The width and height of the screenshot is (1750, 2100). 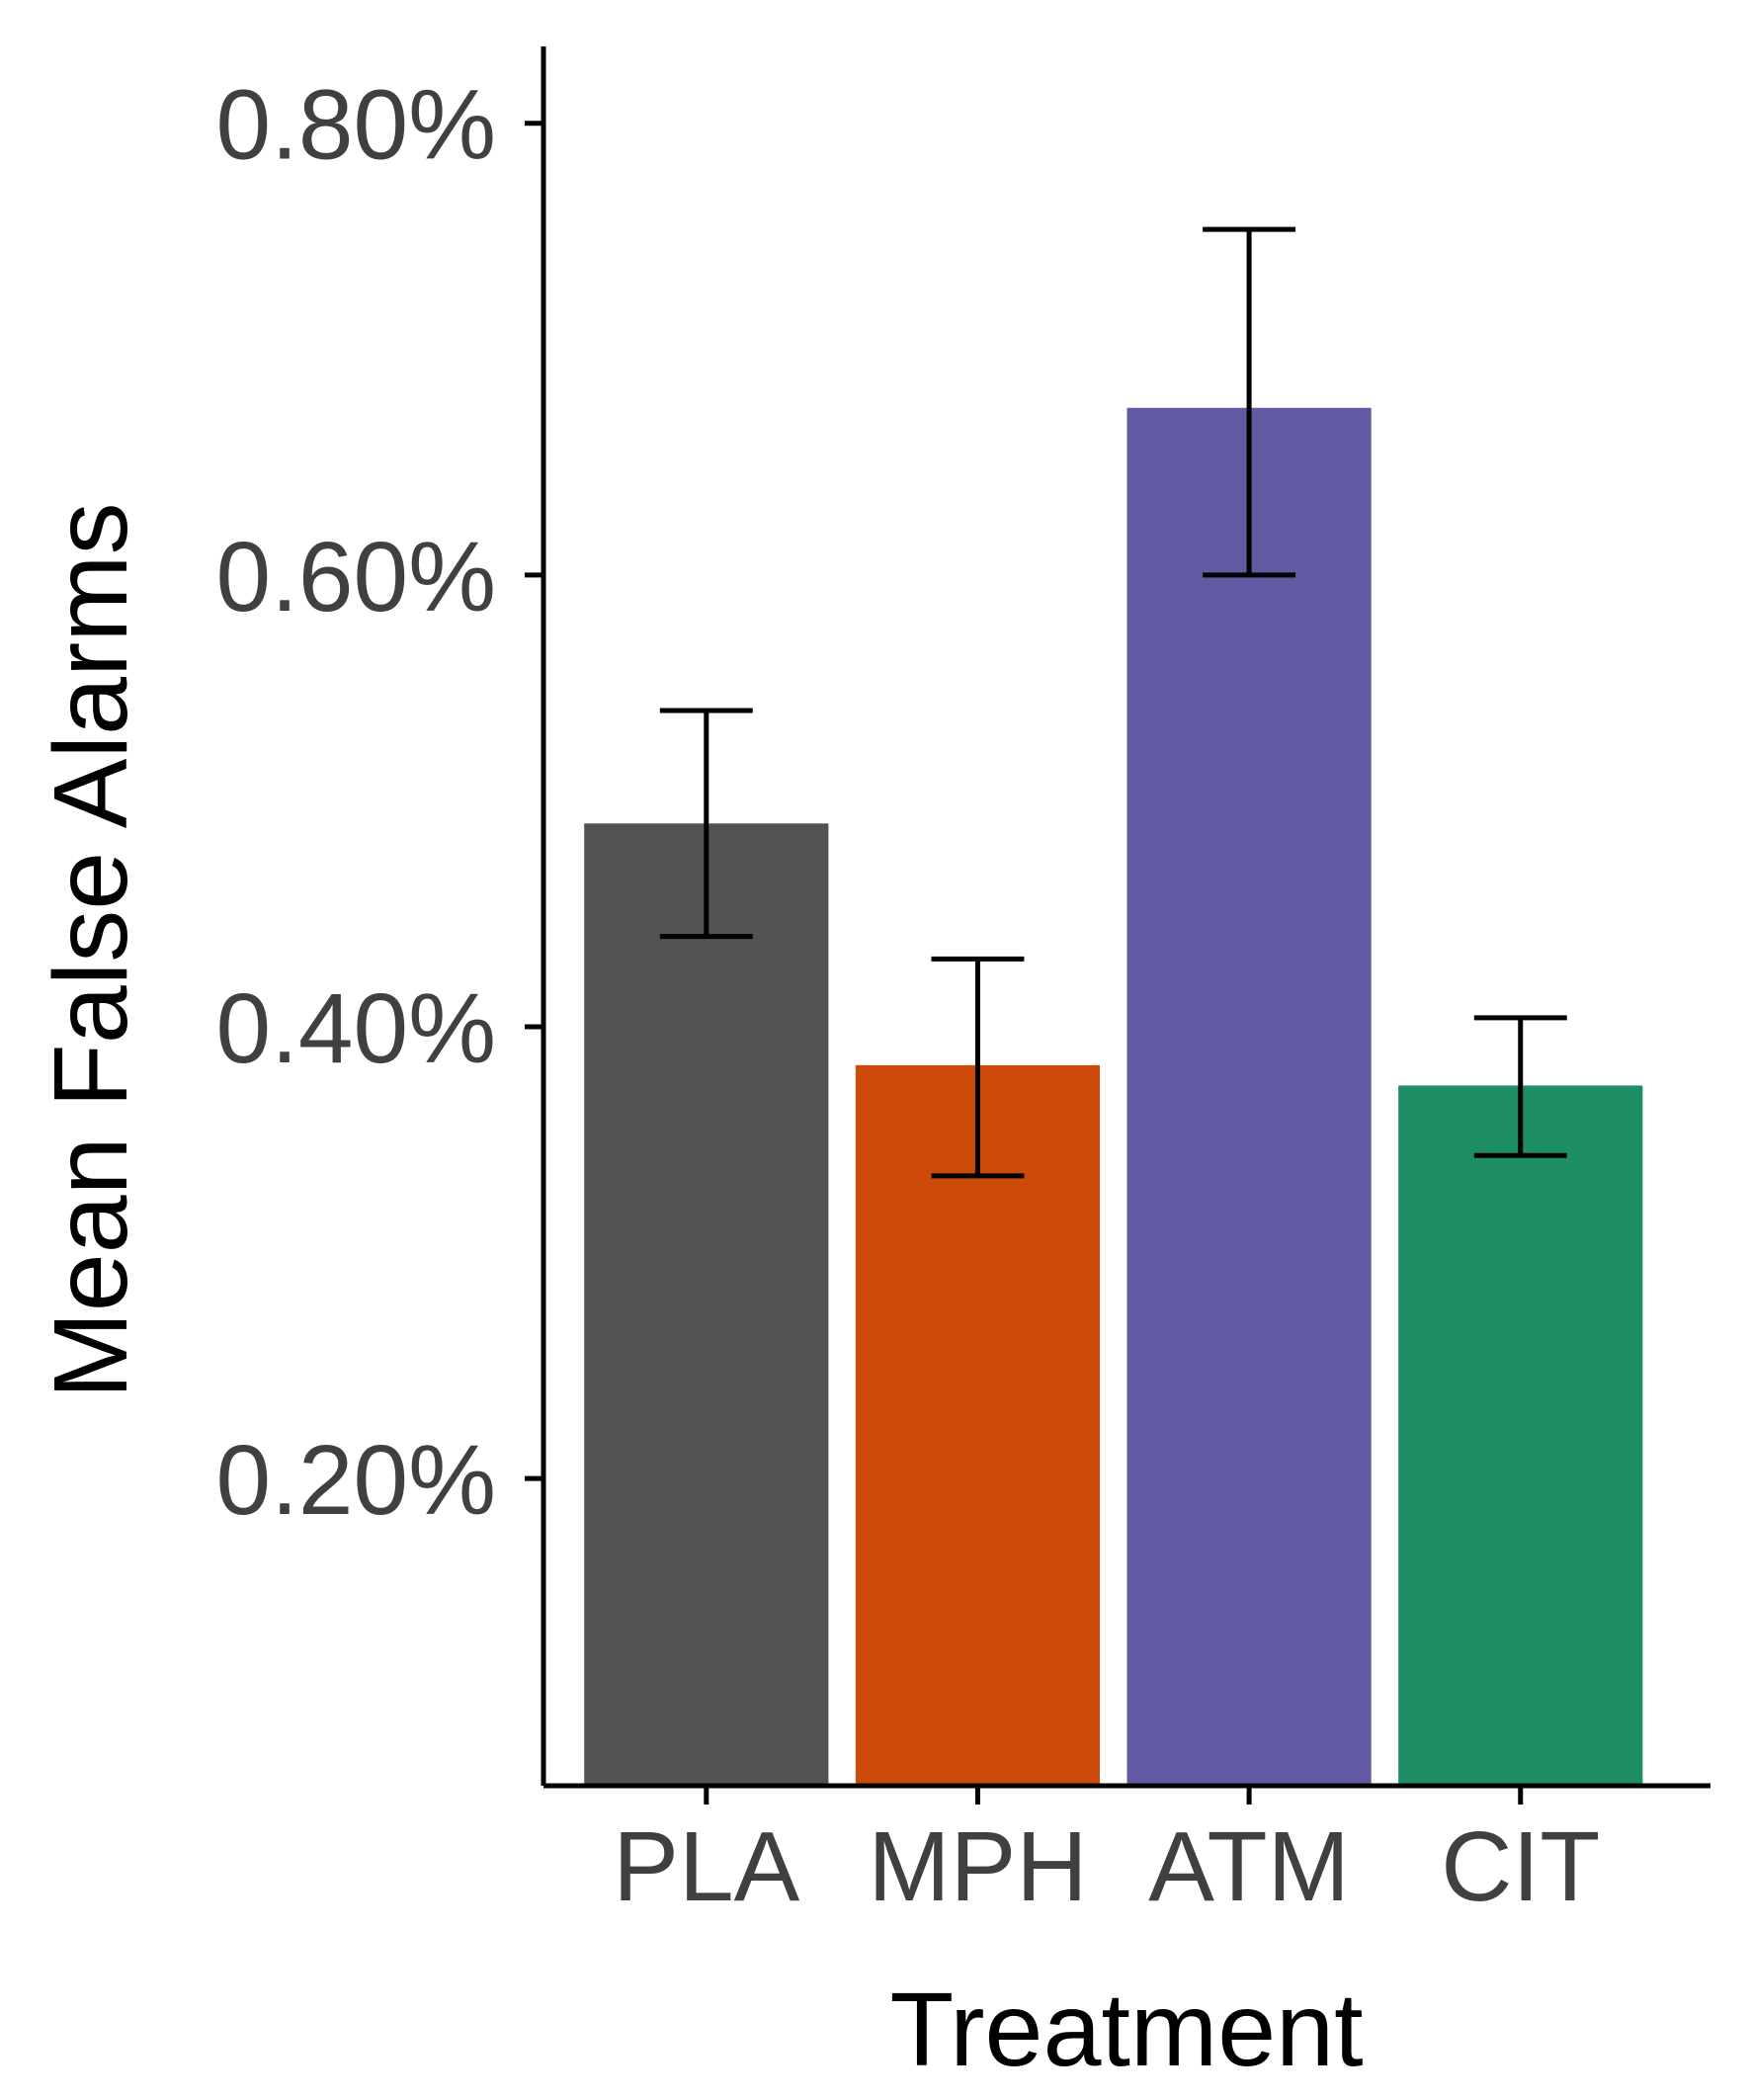 What do you see at coordinates (978, 1425) in the screenshot?
I see `bar-mph` at bounding box center [978, 1425].